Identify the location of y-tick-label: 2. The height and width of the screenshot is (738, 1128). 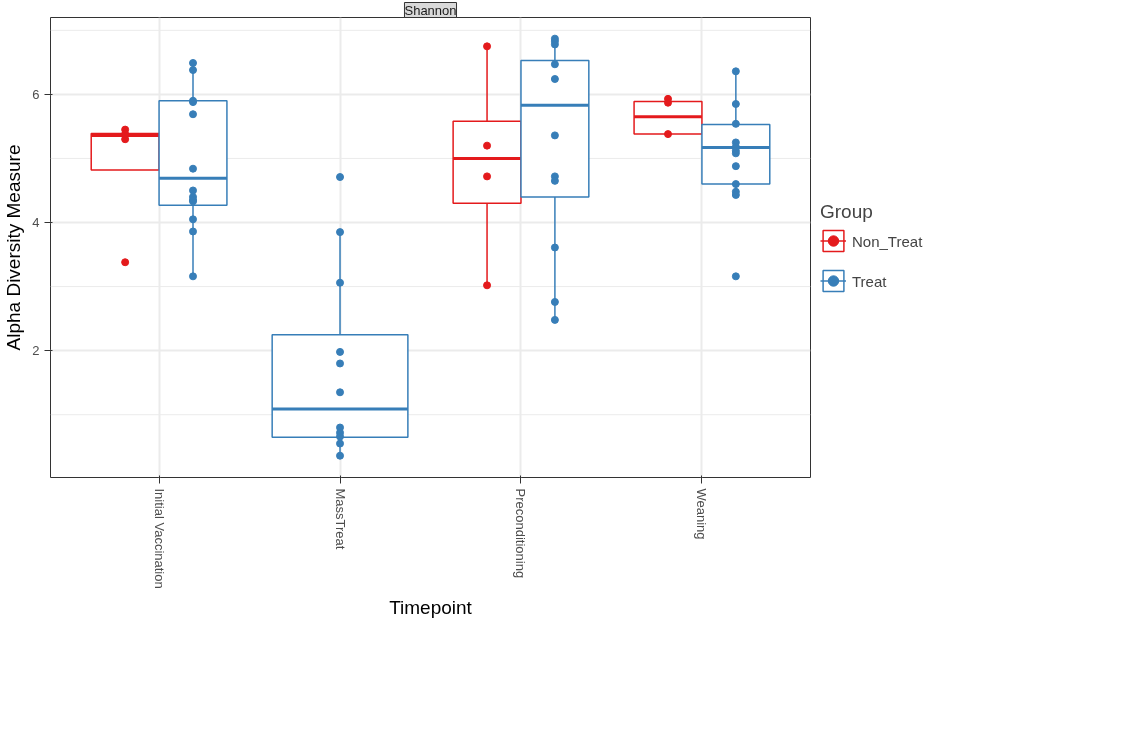
(36, 351).